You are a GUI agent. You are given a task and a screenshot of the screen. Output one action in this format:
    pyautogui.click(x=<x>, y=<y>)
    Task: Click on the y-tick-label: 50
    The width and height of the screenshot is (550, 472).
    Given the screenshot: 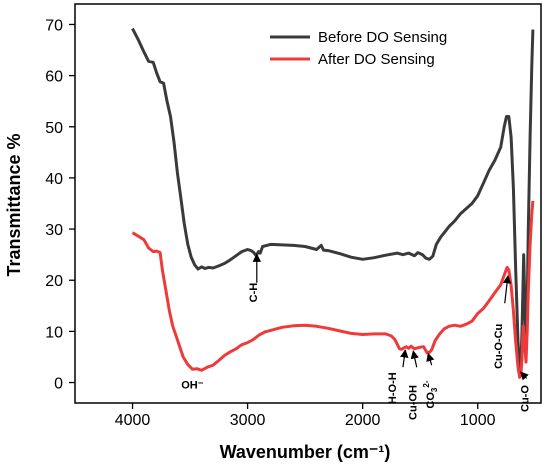 What is the action you would take?
    pyautogui.click(x=54, y=128)
    